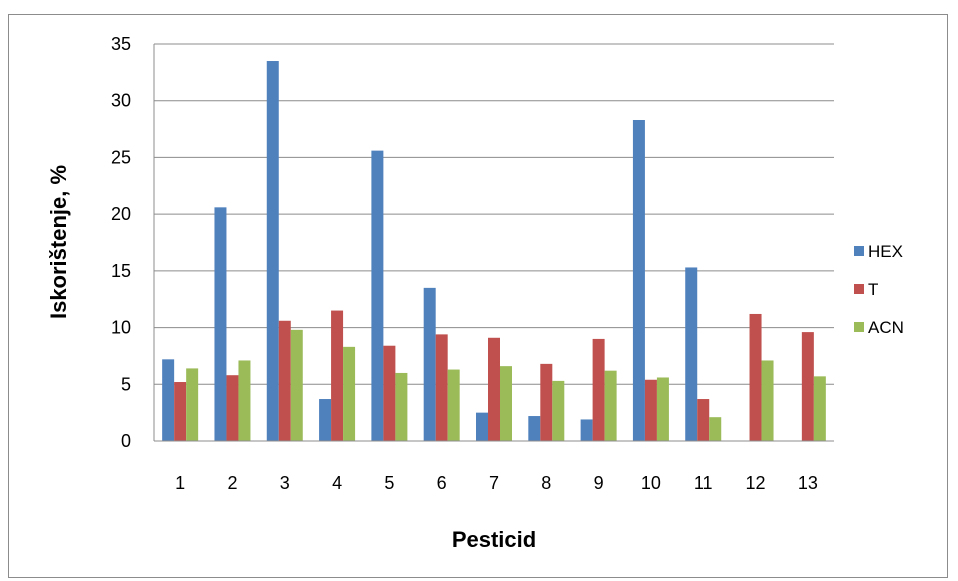  Describe the element at coordinates (126, 384) in the screenshot. I see `y-tick-label: 5` at that location.